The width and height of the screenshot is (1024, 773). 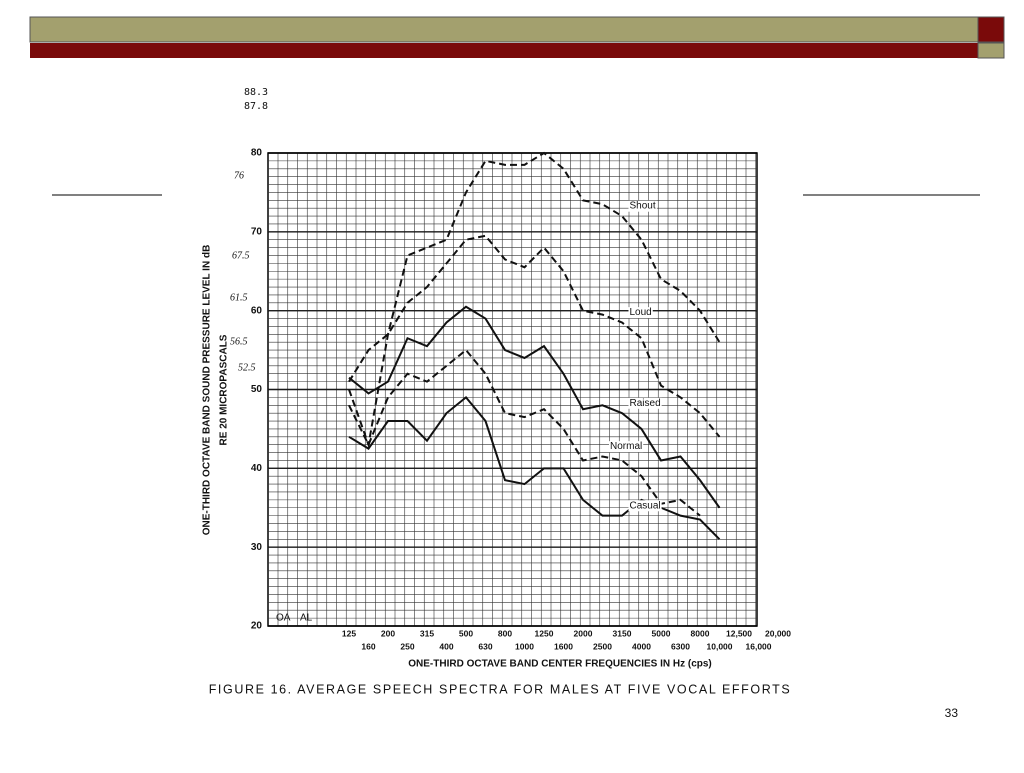 What do you see at coordinates (661, 633) in the screenshot?
I see `x-tick-label: 5000` at bounding box center [661, 633].